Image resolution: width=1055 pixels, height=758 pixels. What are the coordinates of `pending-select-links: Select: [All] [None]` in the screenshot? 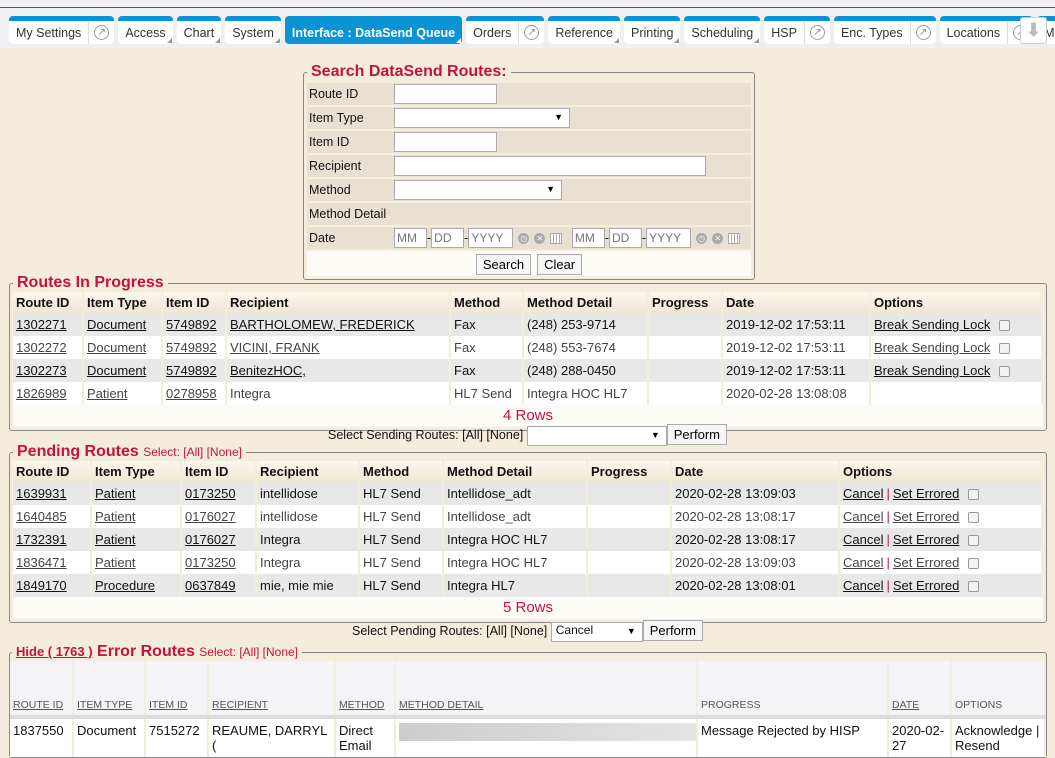 It's located at (192, 452).